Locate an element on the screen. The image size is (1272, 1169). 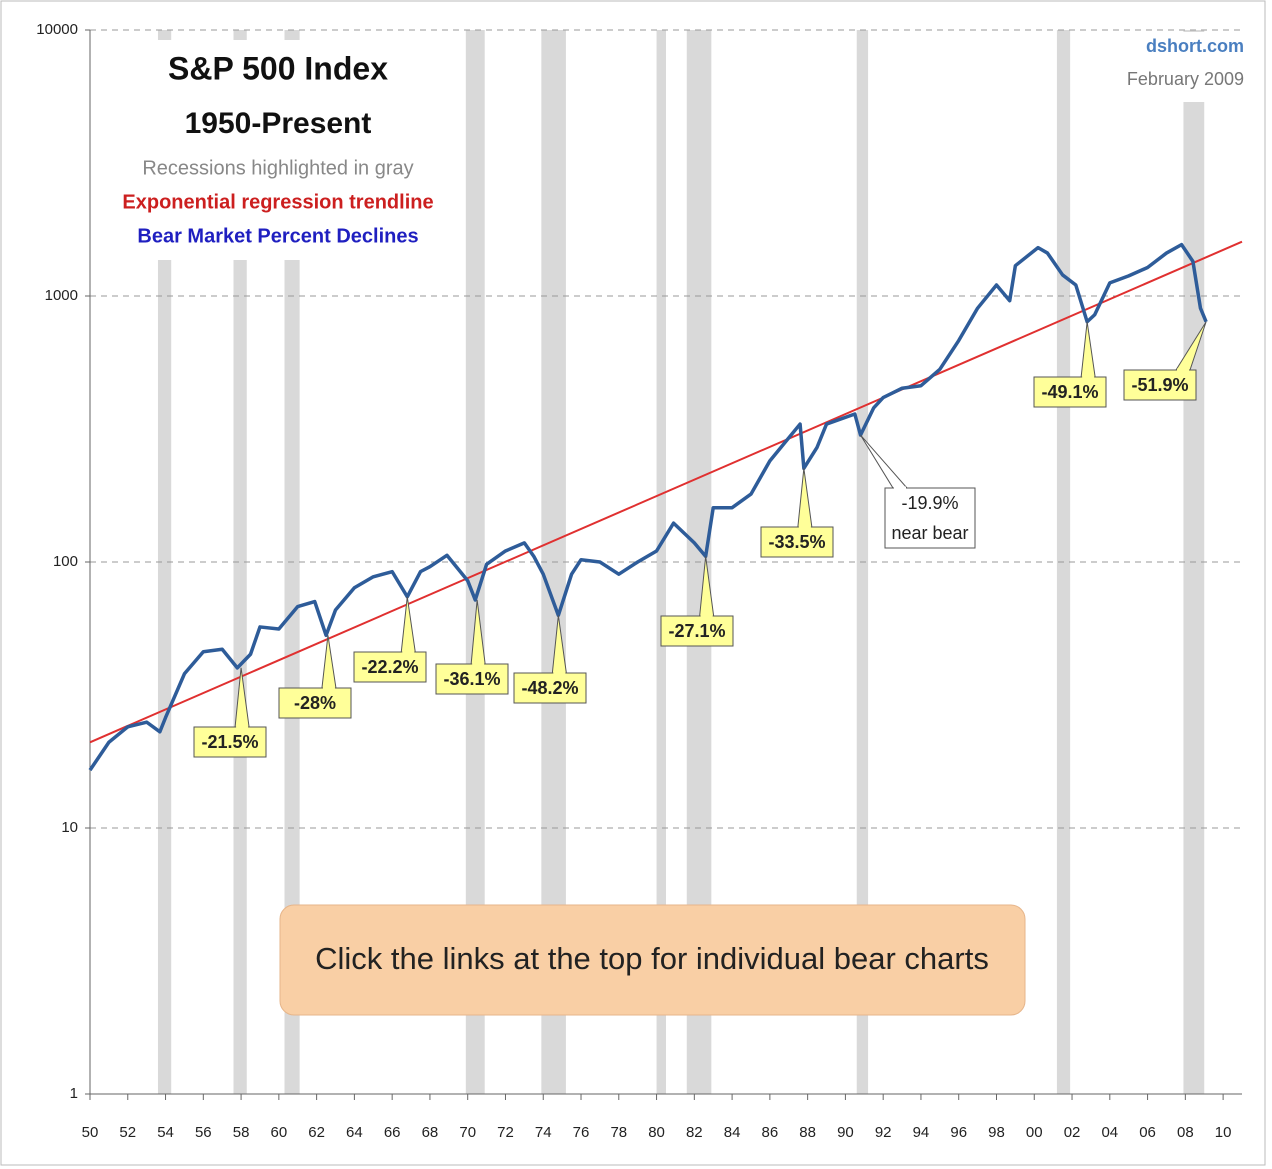
callout-label: -48.2% is located at coordinates (549, 688).